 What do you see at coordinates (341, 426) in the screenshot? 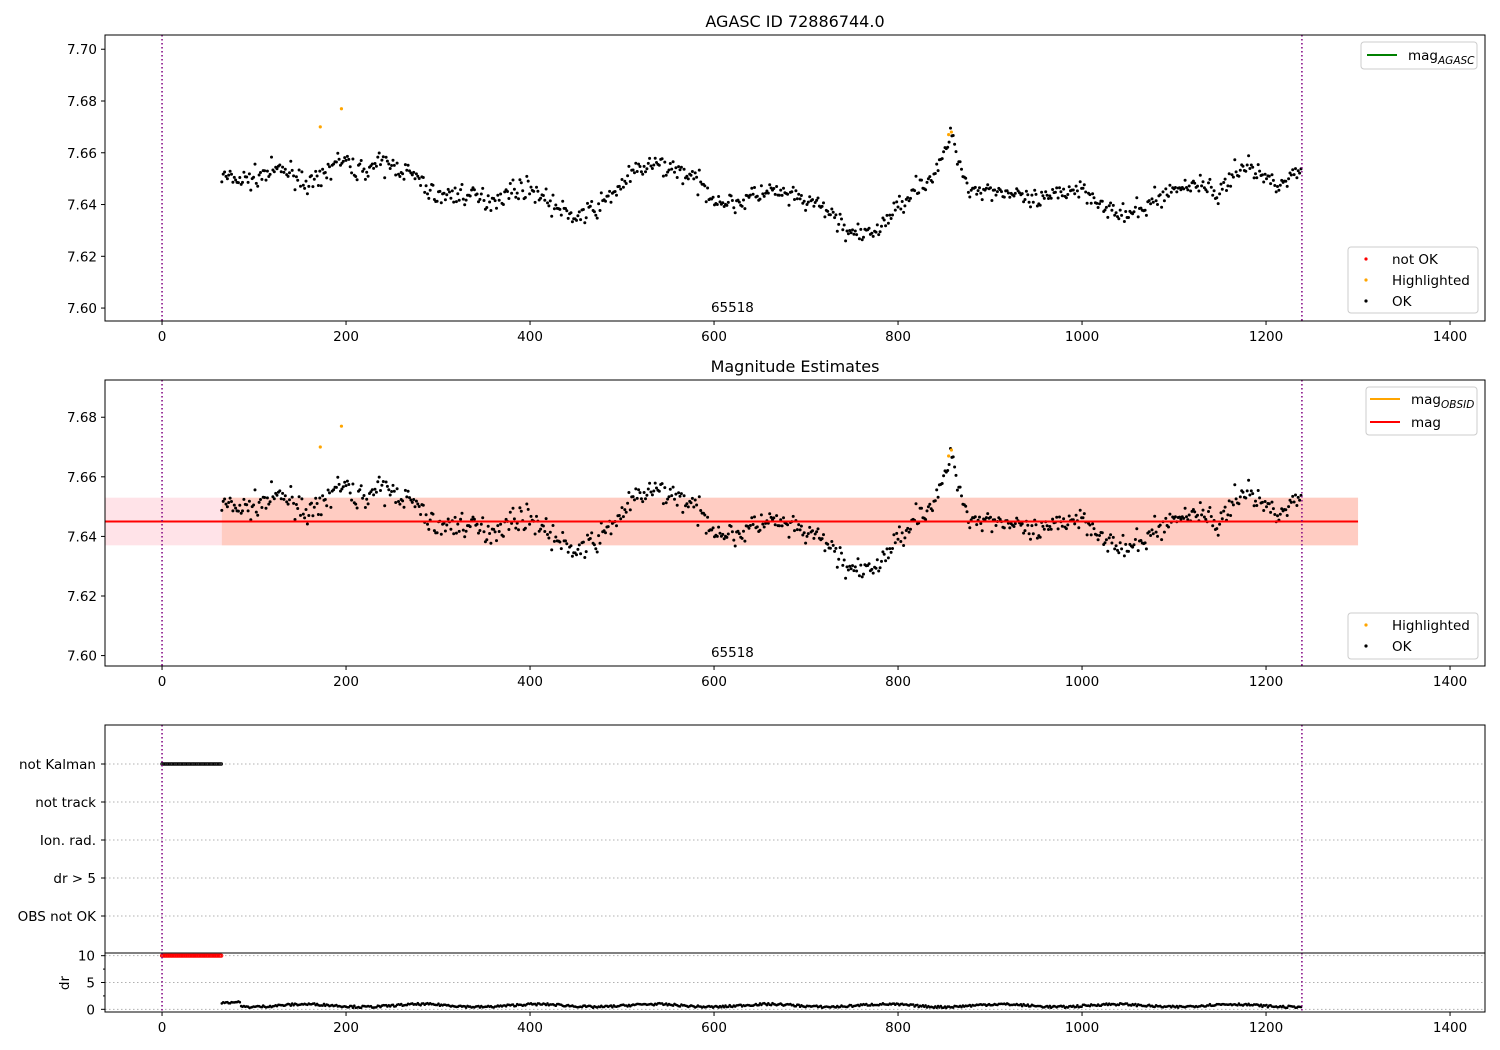
I see `highlighted-point` at bounding box center [341, 426].